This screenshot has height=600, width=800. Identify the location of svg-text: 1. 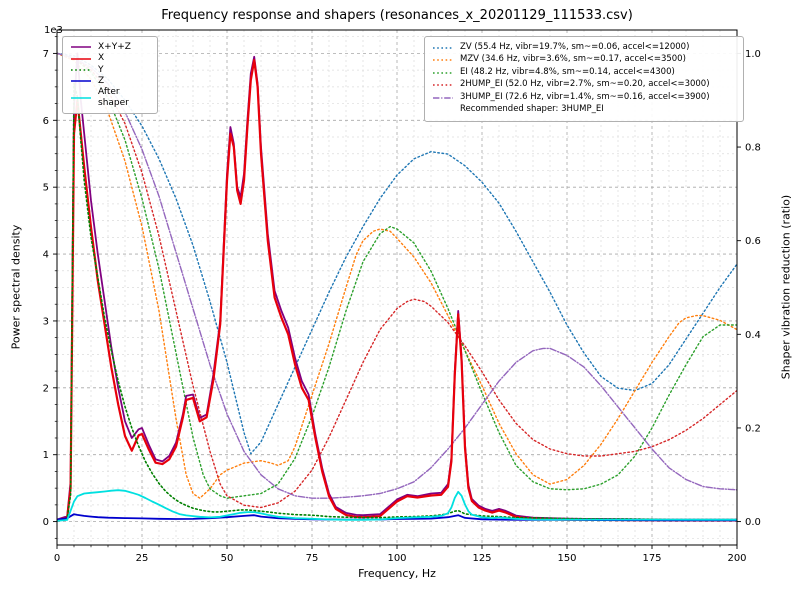
(46, 455).